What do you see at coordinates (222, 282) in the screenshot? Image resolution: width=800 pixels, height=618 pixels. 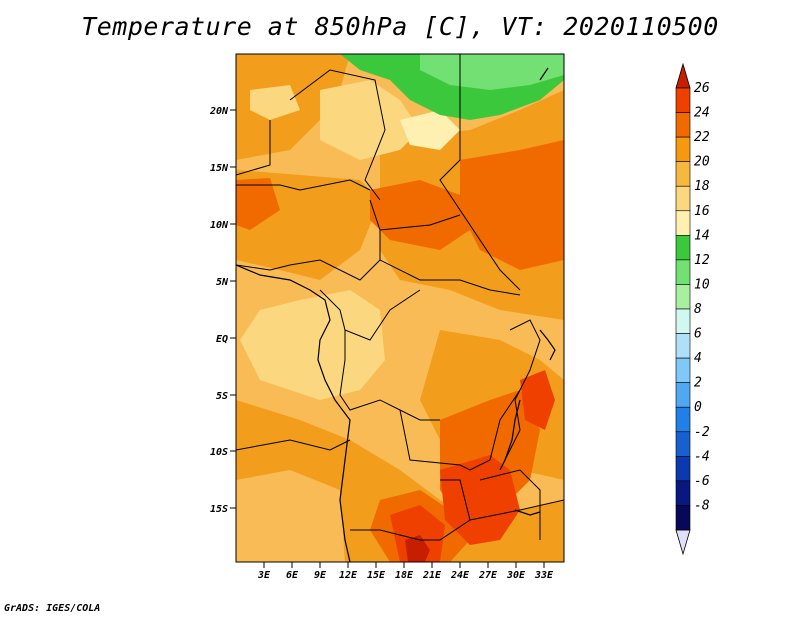 I see `lat-tick-label: 5N` at bounding box center [222, 282].